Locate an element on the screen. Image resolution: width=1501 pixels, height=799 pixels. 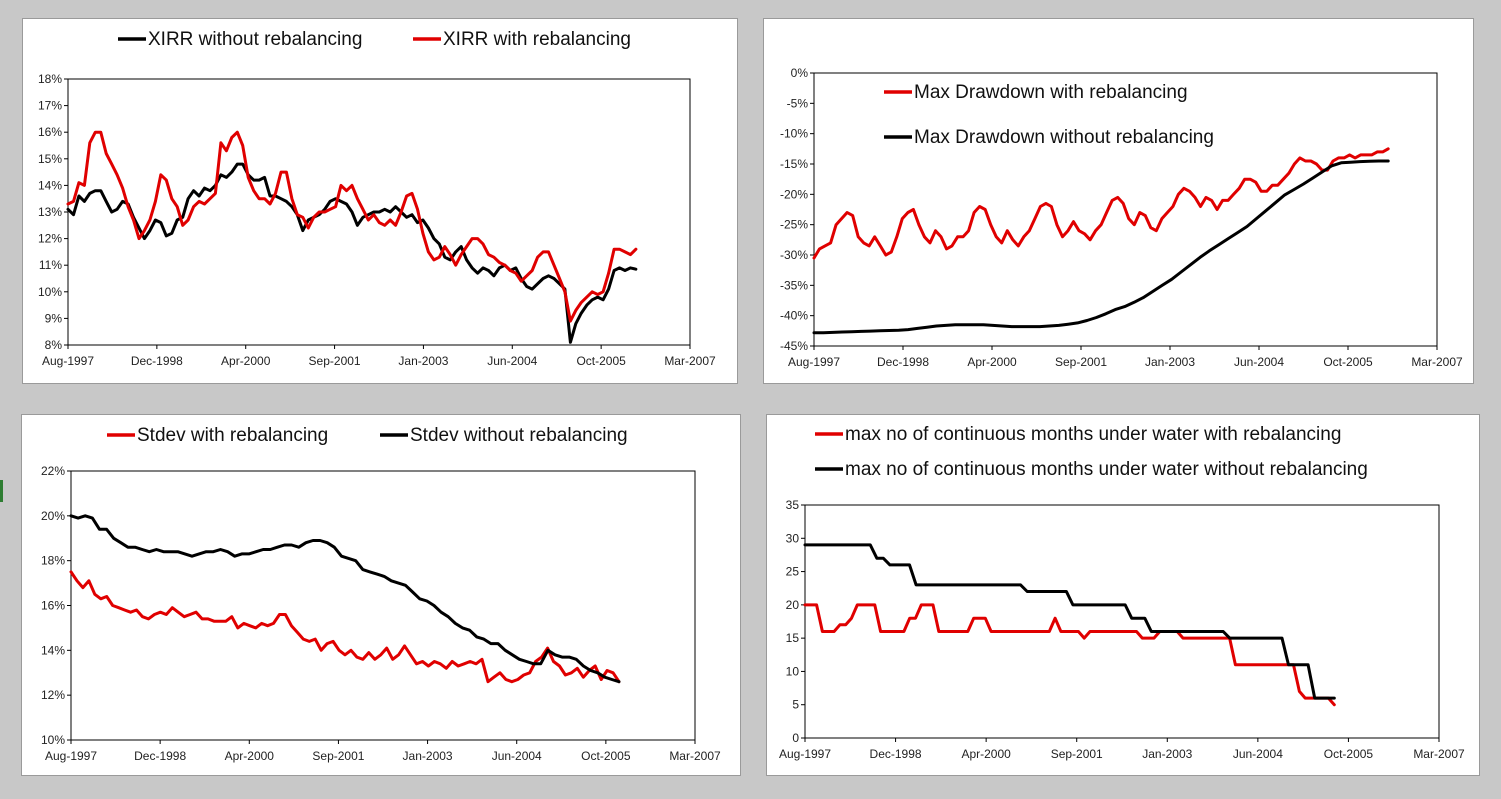
legend-label: Stdev with rebalancing is located at coordinates (232, 435).